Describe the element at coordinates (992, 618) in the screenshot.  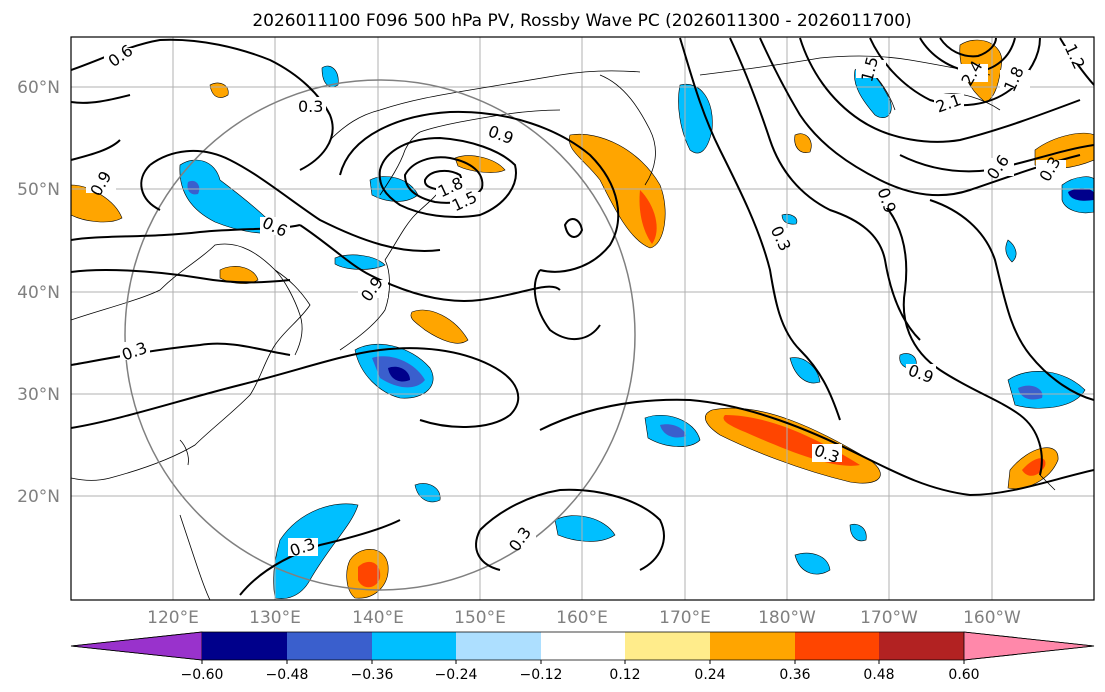
I see `lon-label-160w: 160°W` at that location.